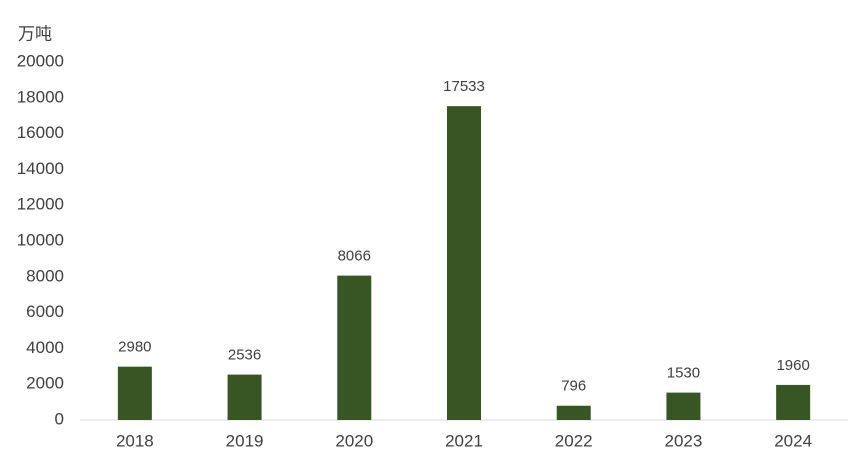 The image size is (862, 471). Describe the element at coordinates (40, 60) in the screenshot. I see `y-tick-label: 20000` at that location.